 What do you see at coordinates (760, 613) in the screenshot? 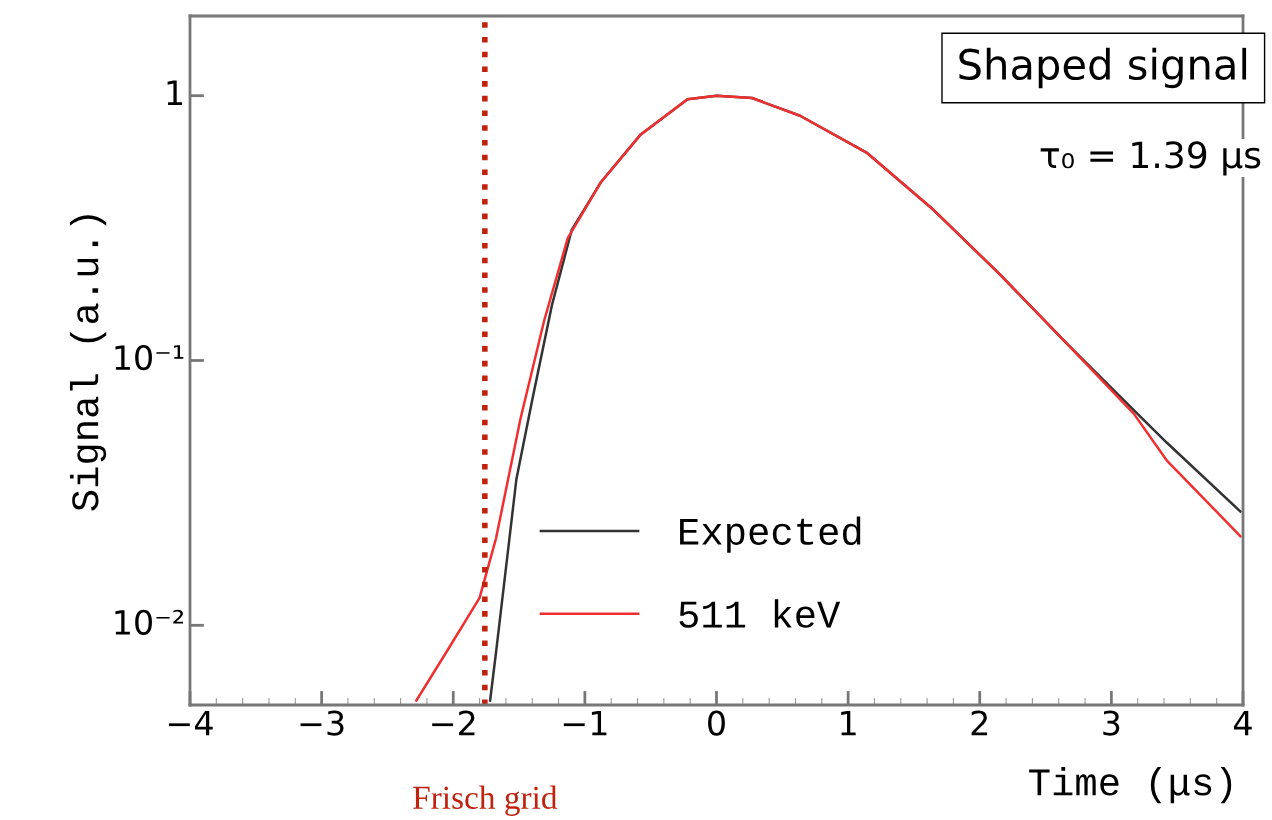
I see `legend-label: 511 keV` at bounding box center [760, 613].